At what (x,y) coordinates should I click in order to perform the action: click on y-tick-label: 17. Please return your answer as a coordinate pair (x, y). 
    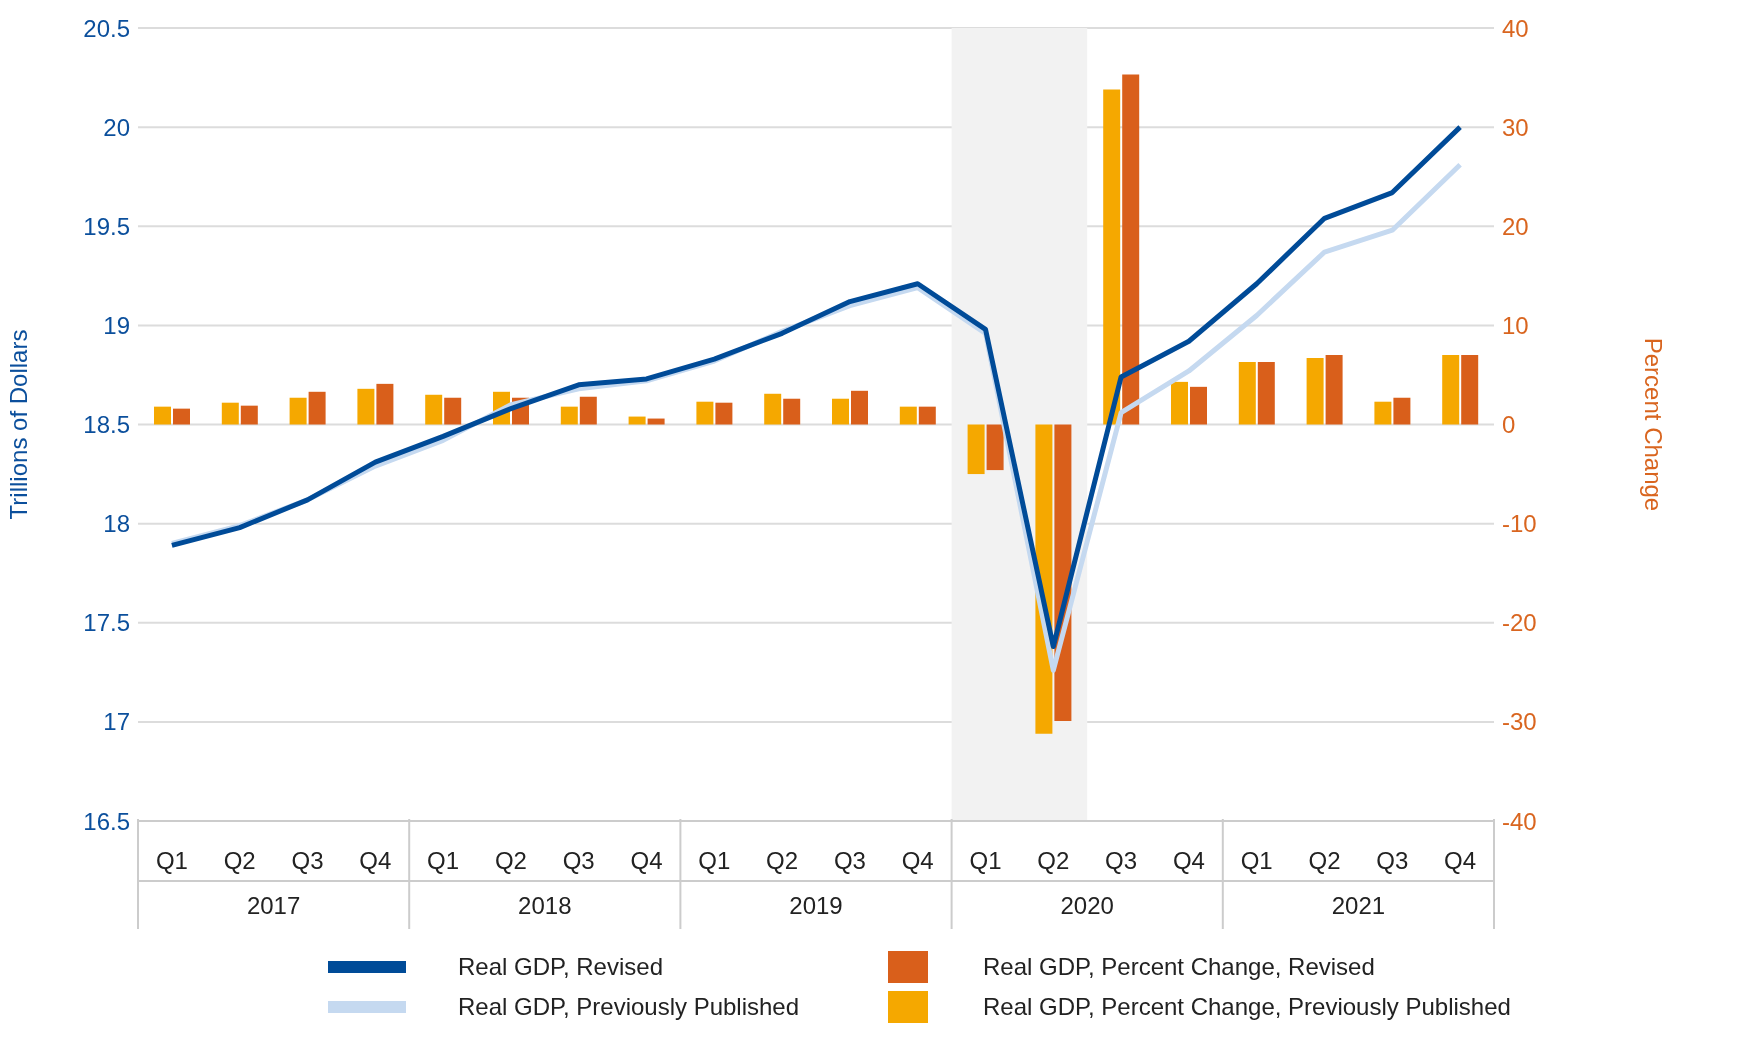
    Looking at the image, I should click on (116, 722).